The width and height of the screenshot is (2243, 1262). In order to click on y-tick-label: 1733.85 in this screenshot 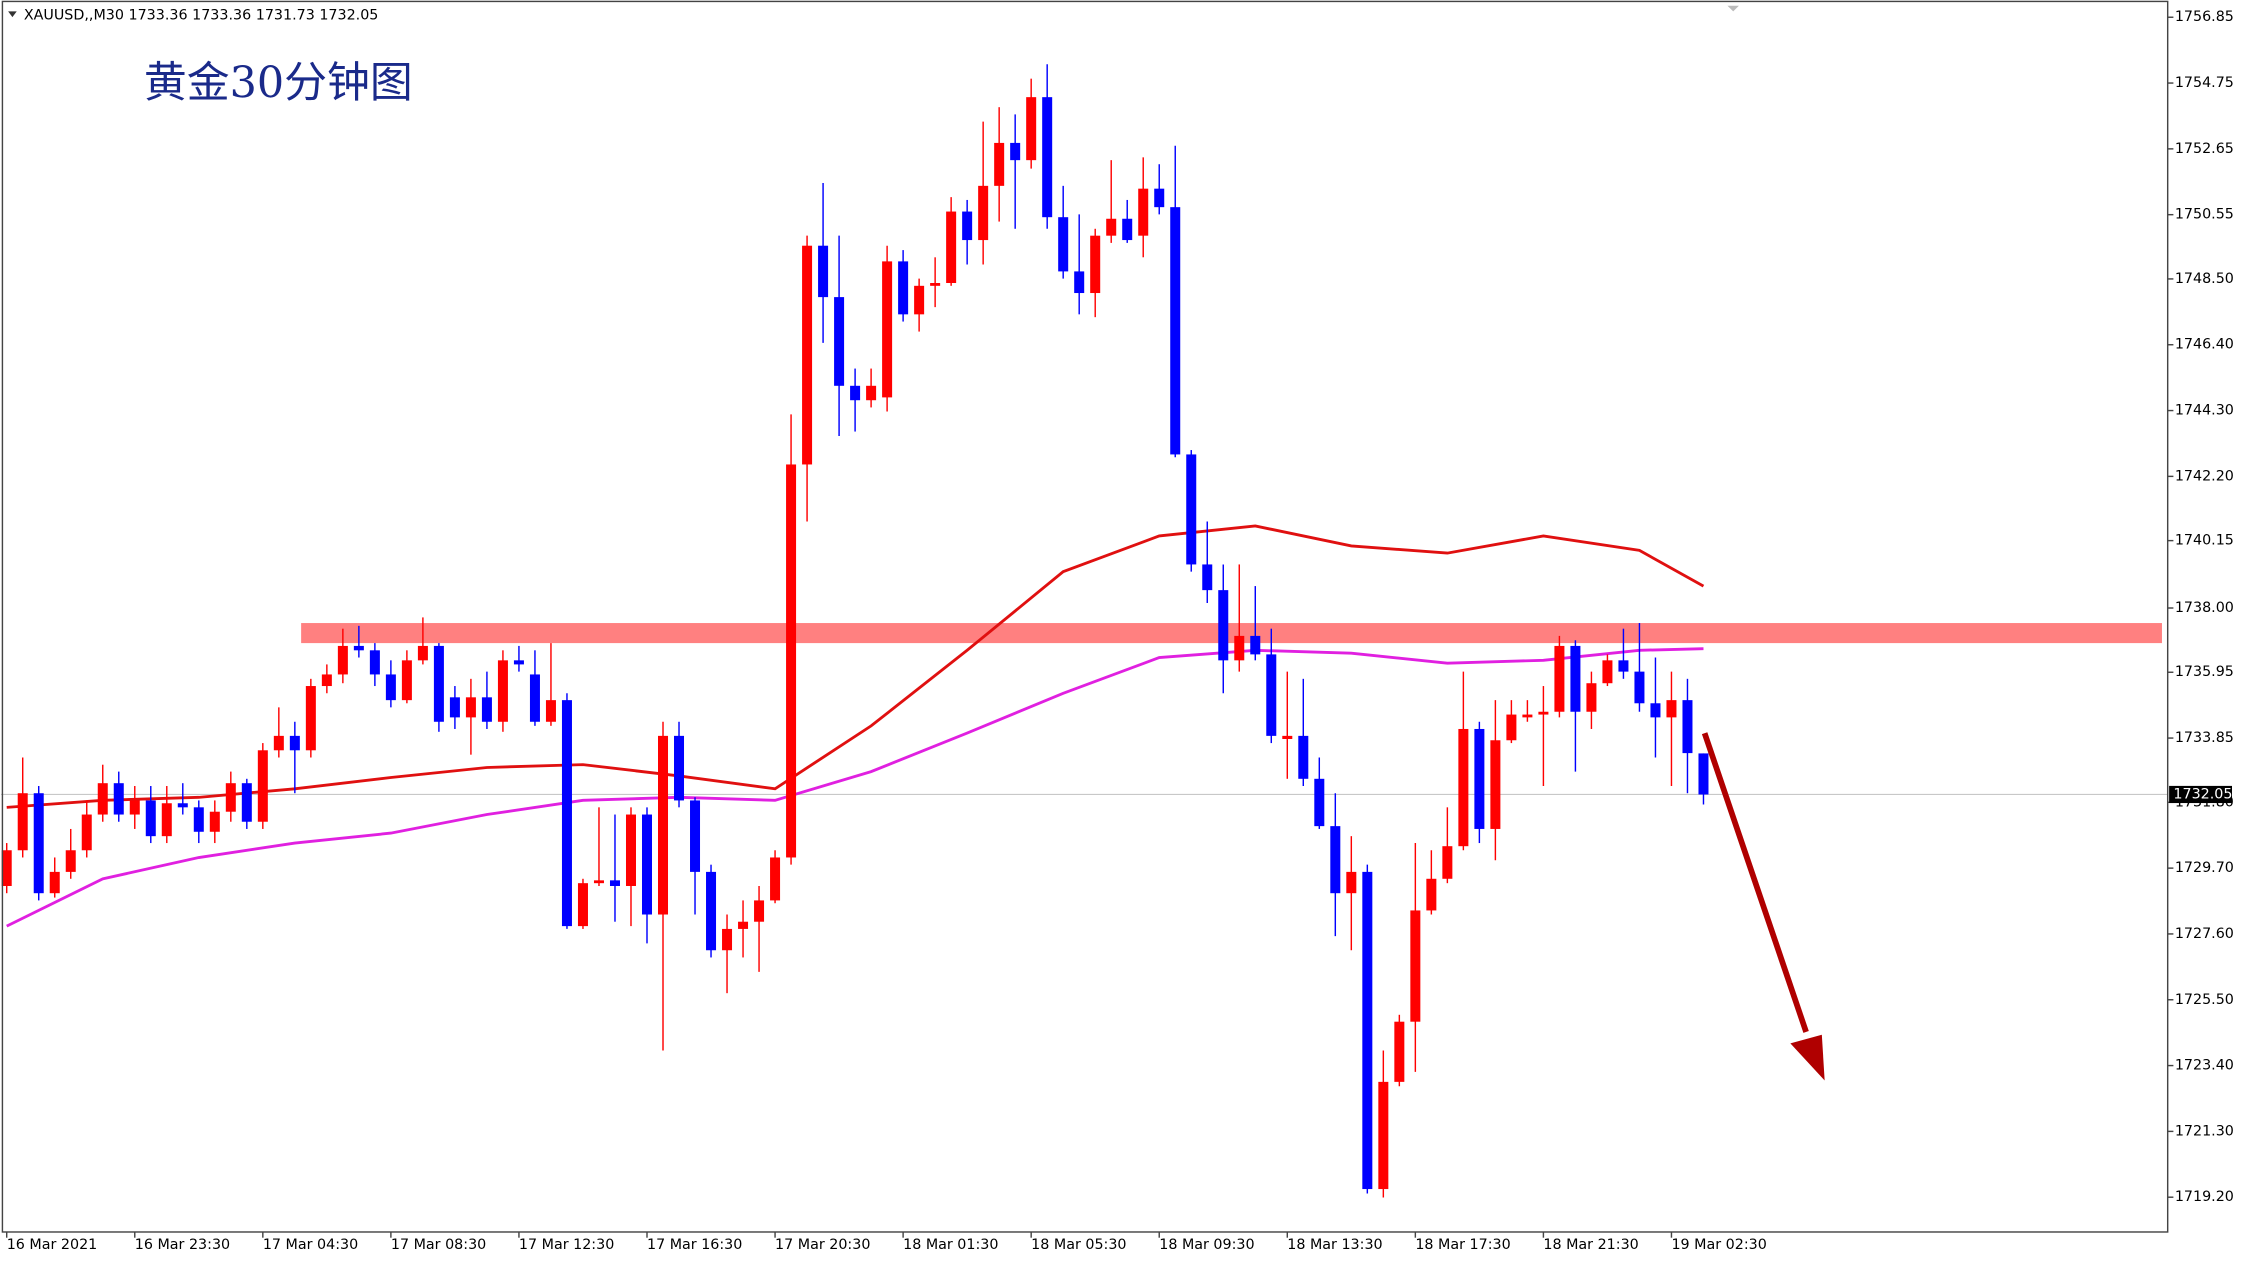, I will do `click(2204, 738)`.